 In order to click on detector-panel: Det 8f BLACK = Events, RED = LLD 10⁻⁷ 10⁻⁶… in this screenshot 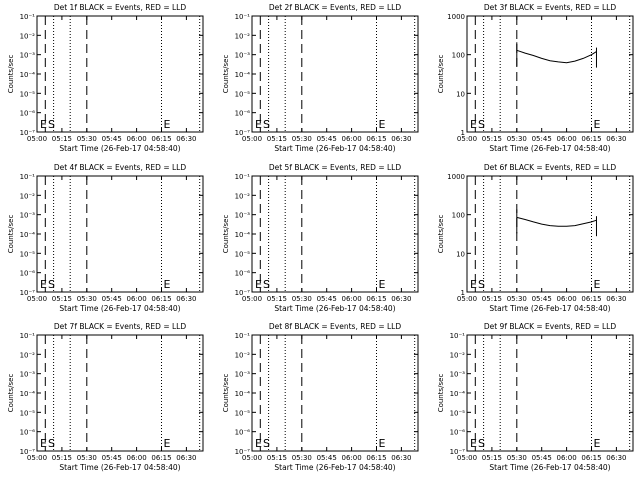, I will do `click(320, 397)`.